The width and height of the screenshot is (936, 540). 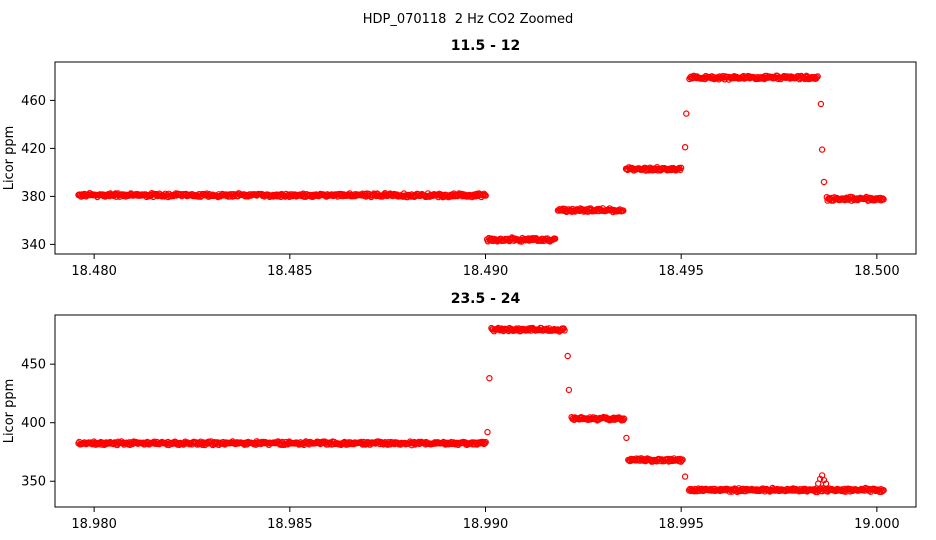 I want to click on x-axis: 18.480 18.485 18.490 18.495 18.500, so click(x=485, y=266).